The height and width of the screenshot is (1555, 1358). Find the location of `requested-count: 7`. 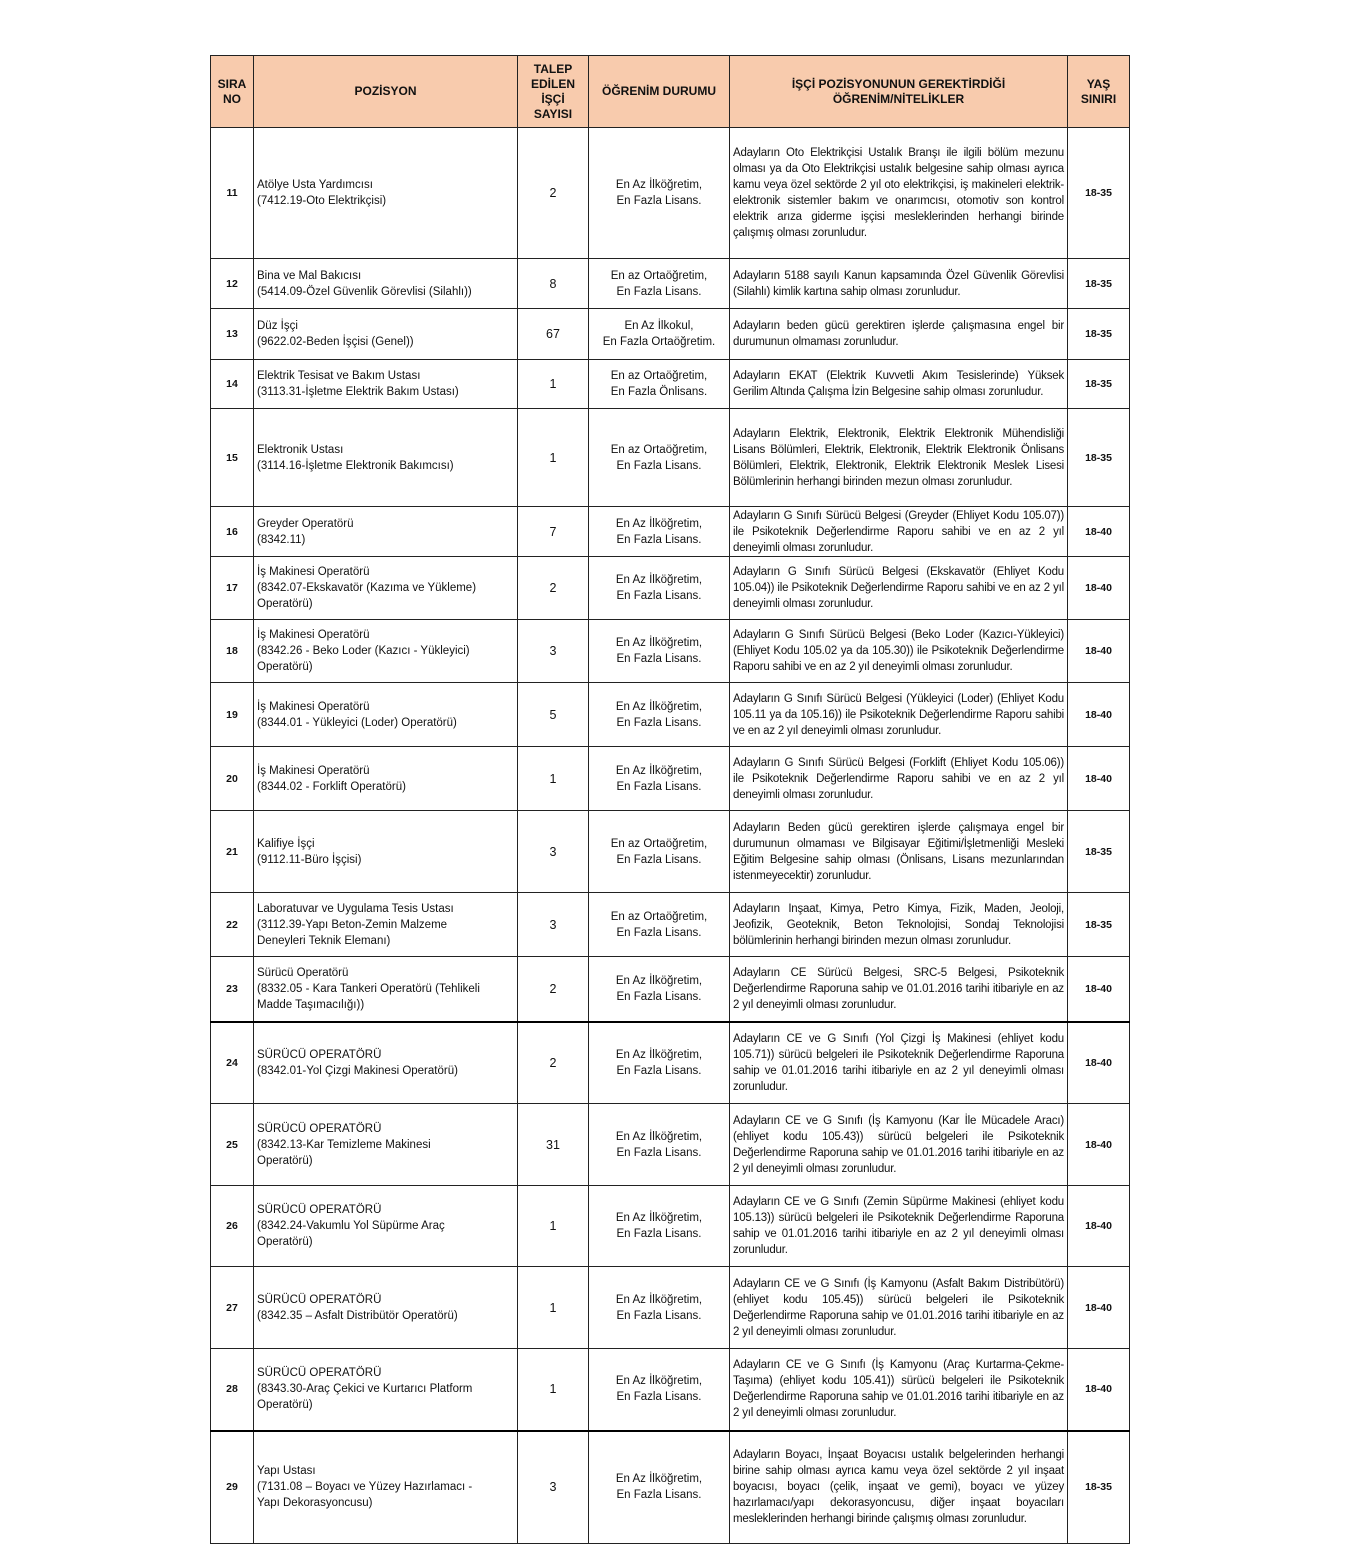

requested-count: 7 is located at coordinates (553, 531).